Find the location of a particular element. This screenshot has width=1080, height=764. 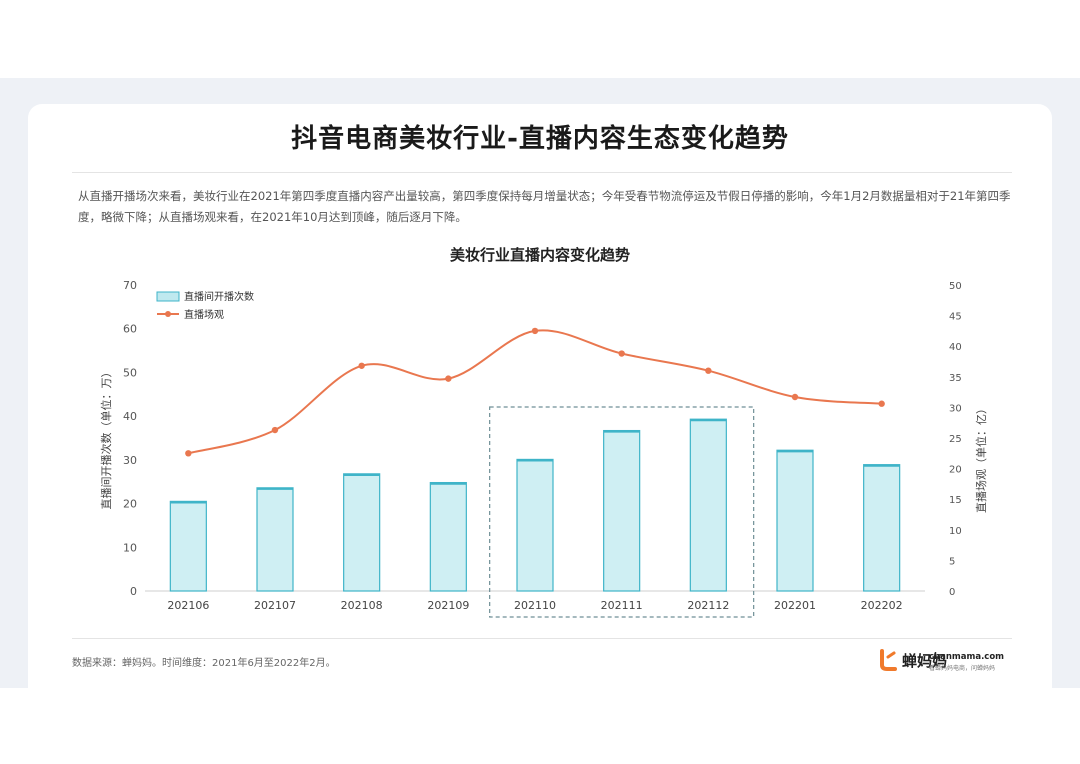

x-tick-label: 202107 is located at coordinates (275, 605).